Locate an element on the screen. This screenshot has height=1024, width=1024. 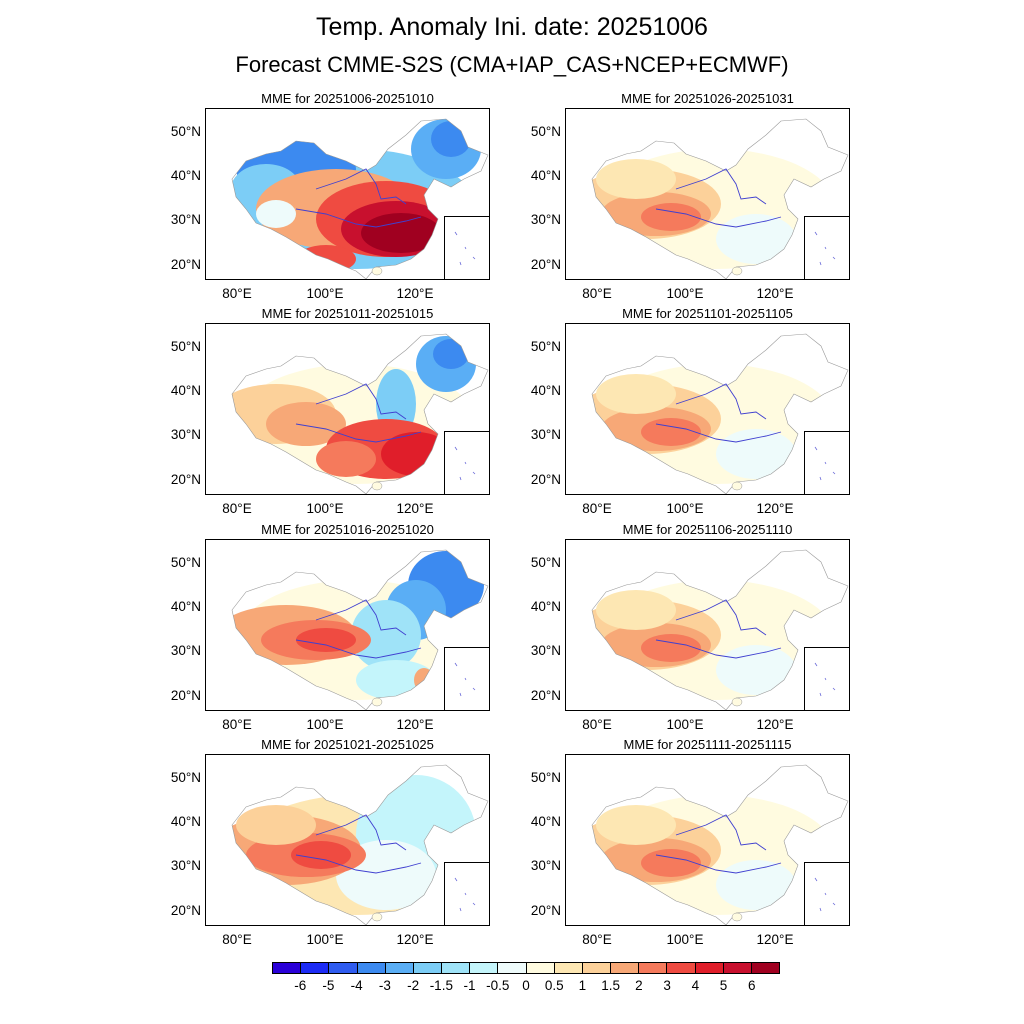
panel-title: MME for 20251026-20251031 is located at coordinates (707, 98).